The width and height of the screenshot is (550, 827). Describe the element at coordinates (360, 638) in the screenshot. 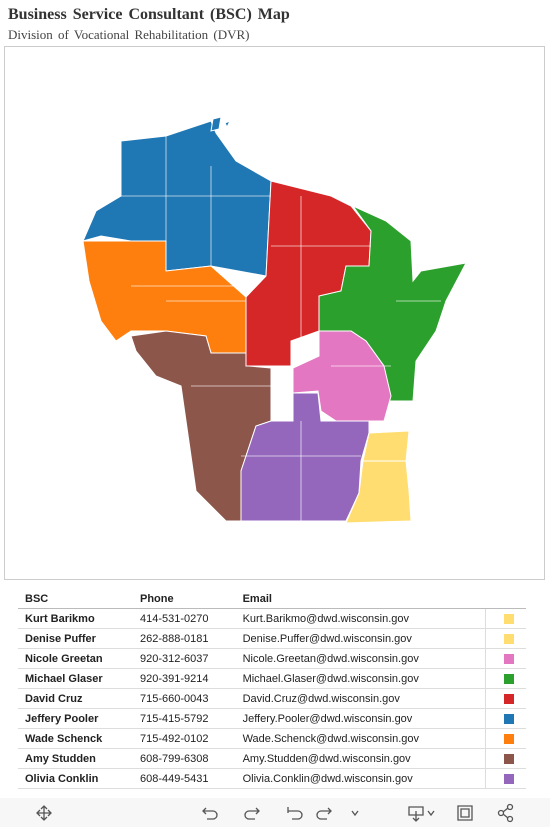

I see `email: Denise.Puffer@dwd.wisconsin.gov` at that location.